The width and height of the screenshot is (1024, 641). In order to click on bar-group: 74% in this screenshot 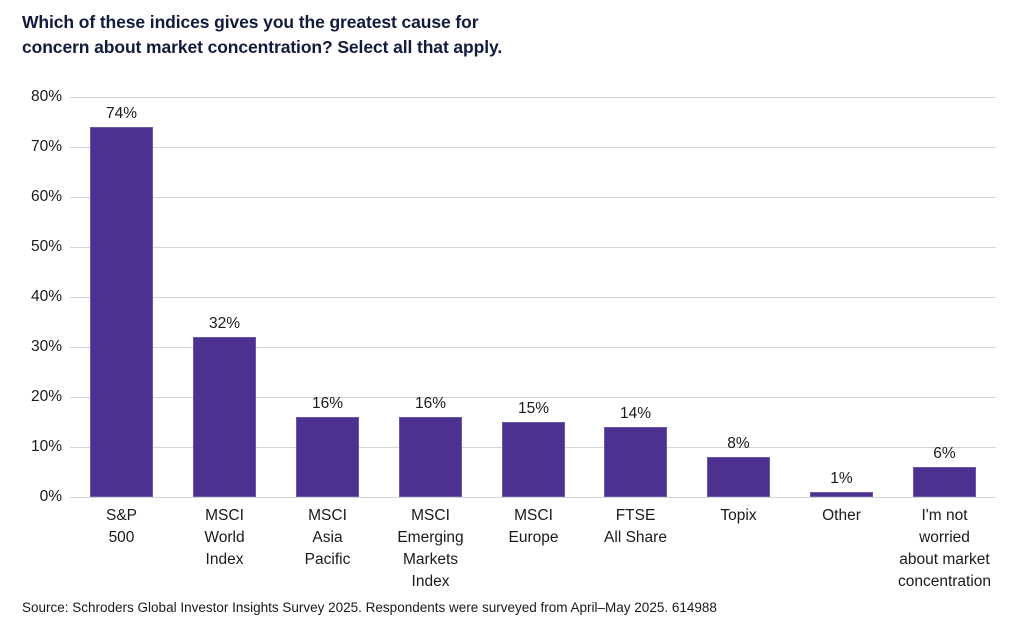, I will do `click(121, 297)`.